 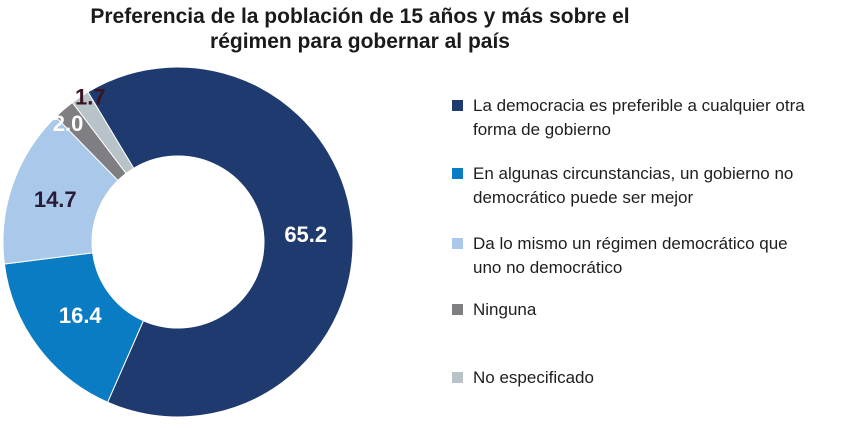 I want to click on legend-item: Ninguna, so click(x=652, y=310).